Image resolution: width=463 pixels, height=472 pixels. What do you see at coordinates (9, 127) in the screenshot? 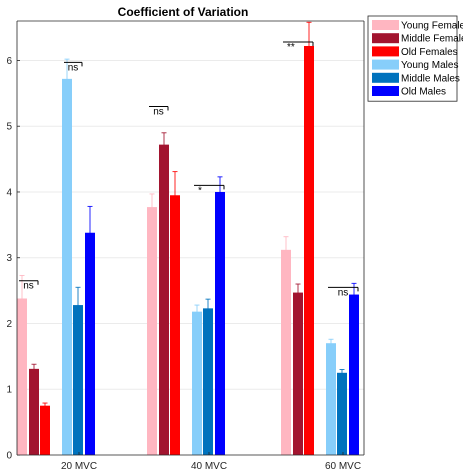
I see `y-tick-label: 5` at bounding box center [9, 127].